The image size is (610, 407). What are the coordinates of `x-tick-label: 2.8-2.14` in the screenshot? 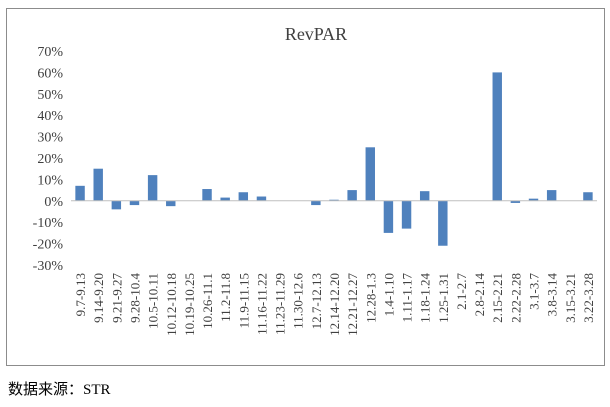 It's located at (479, 295).